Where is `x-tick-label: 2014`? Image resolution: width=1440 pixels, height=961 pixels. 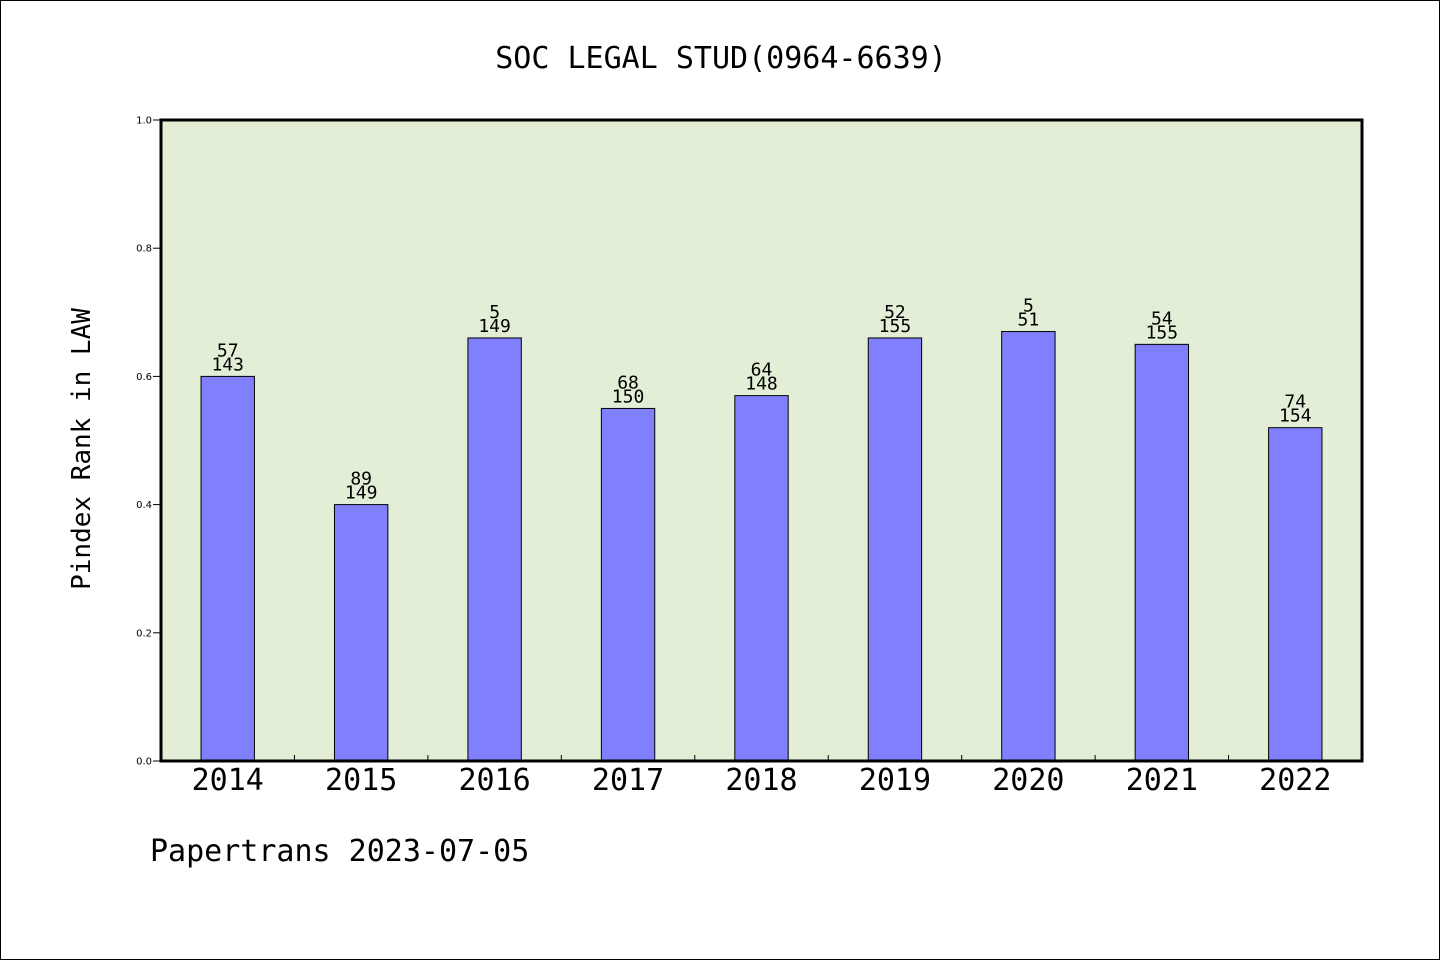
x-tick-label: 2014 is located at coordinates (228, 780).